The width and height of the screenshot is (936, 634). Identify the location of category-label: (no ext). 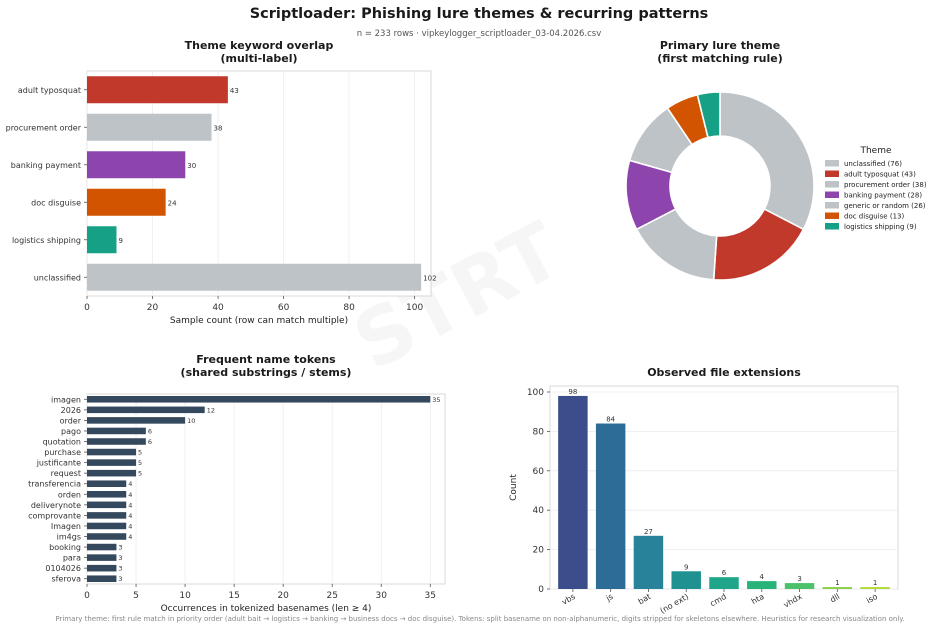
(675, 603).